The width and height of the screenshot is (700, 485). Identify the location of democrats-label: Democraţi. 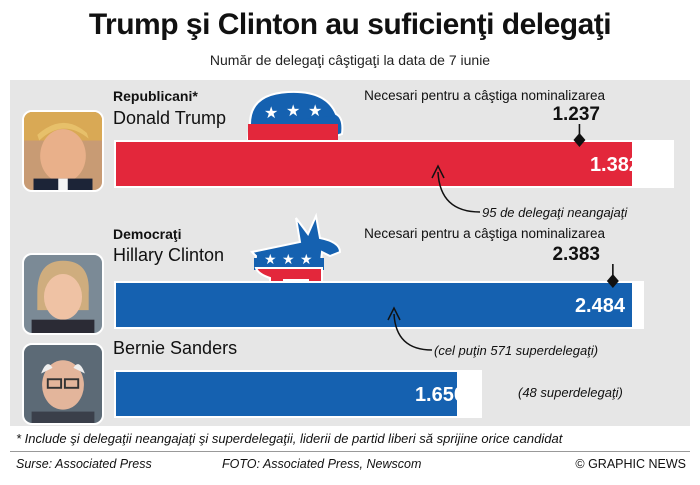
(147, 234).